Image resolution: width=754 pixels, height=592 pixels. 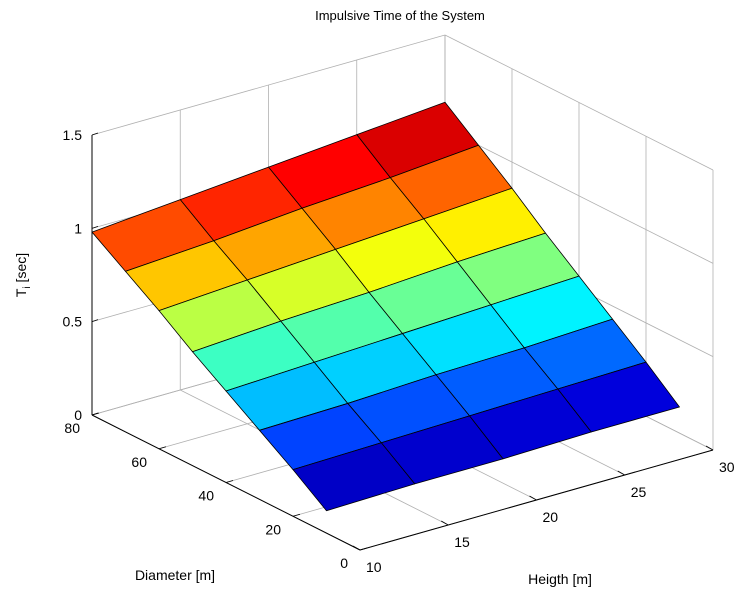 I want to click on x-tick-label: 10, so click(x=374, y=567).